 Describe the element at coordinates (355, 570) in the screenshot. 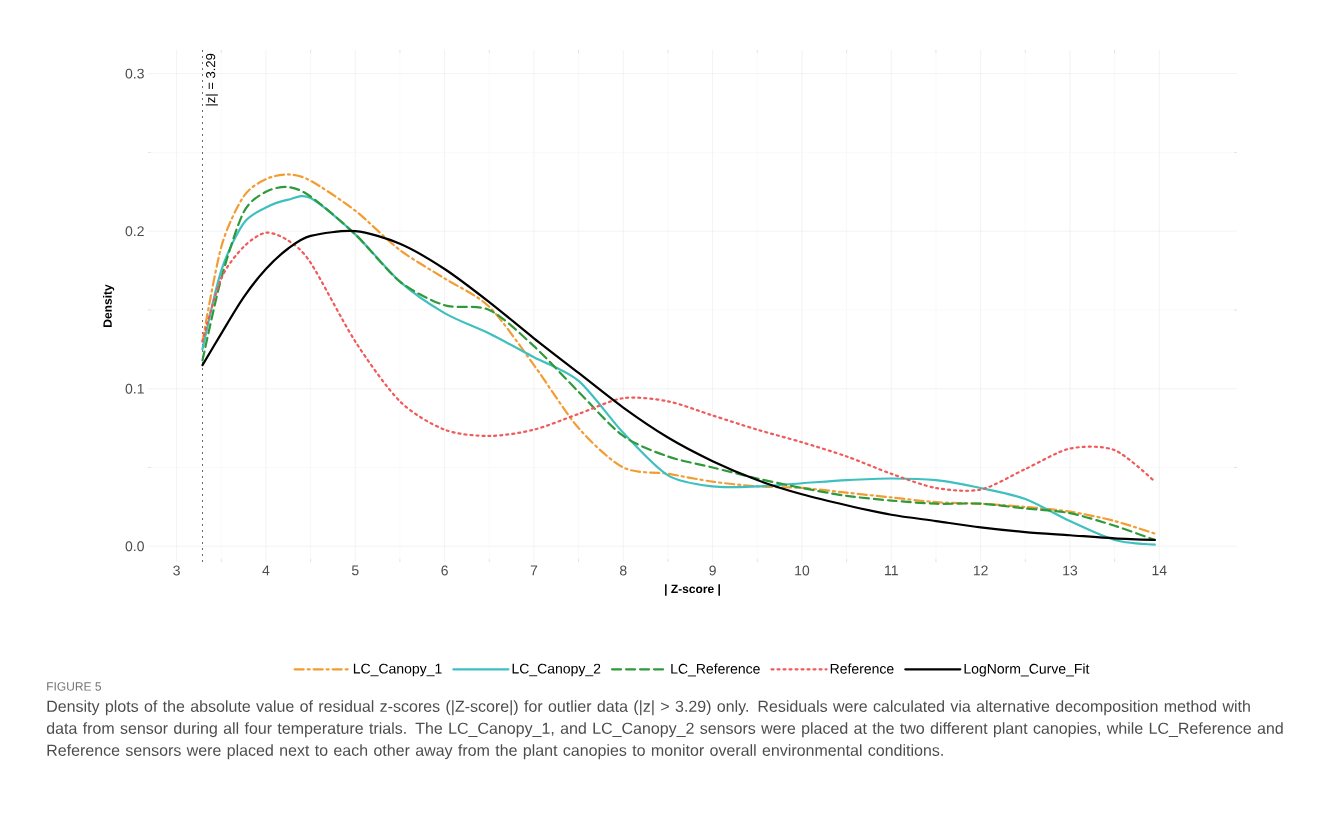

I see `x-tick-label: 5` at that location.